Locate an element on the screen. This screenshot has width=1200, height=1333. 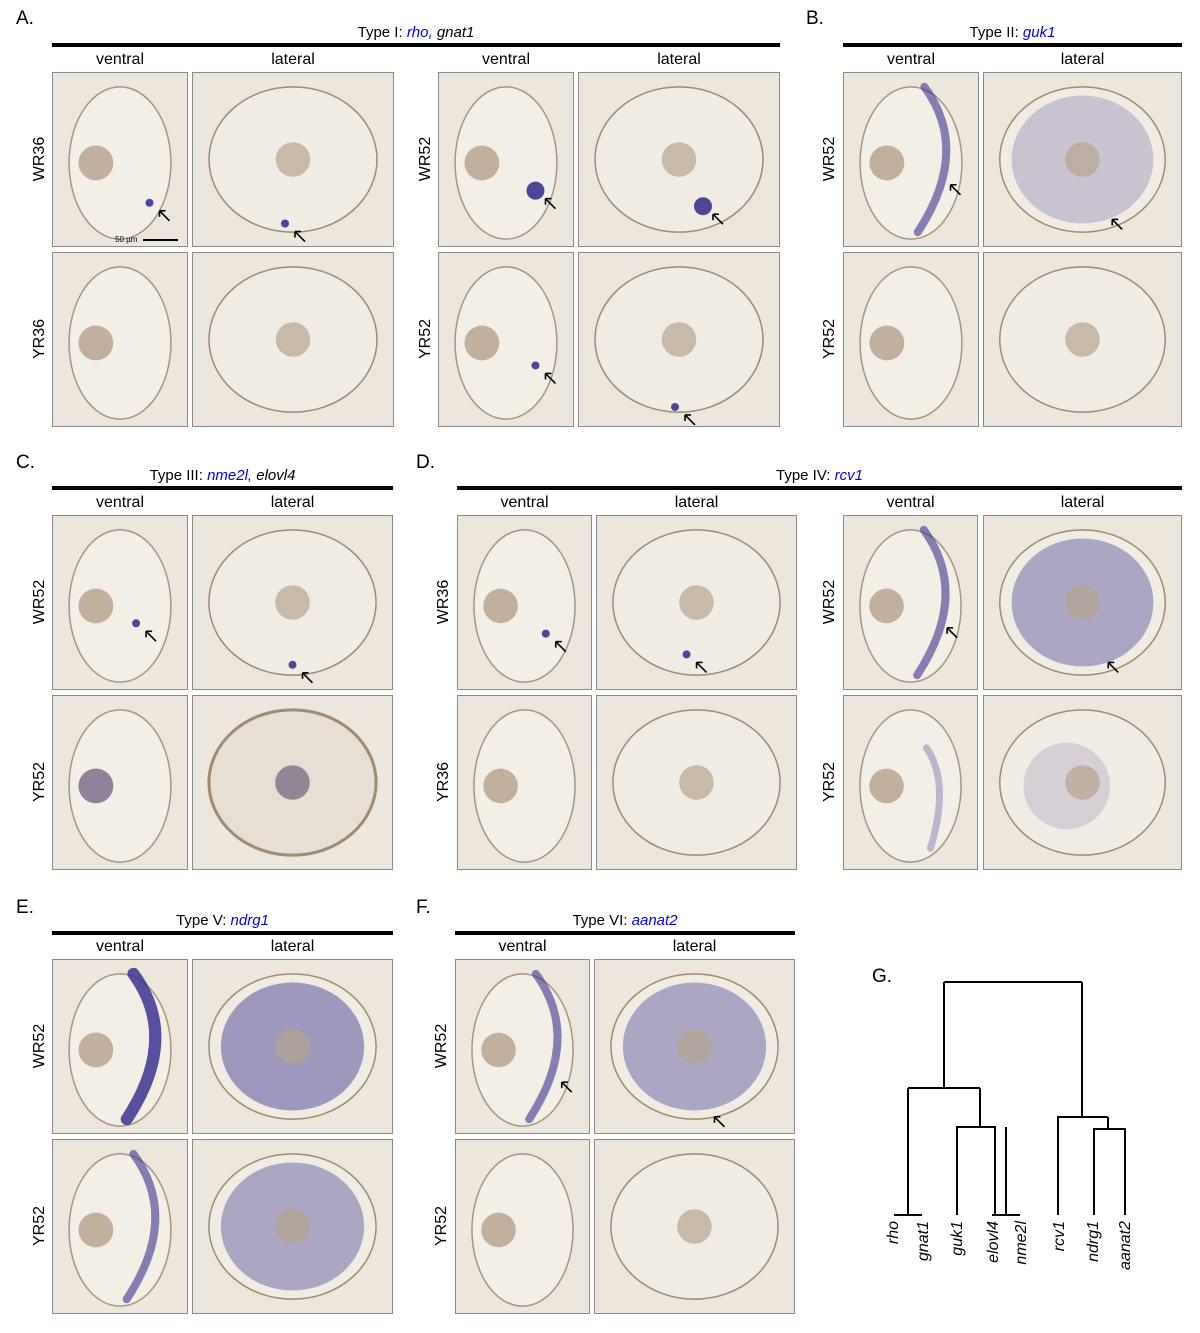
panel-label-g: G. is located at coordinates (882, 976).